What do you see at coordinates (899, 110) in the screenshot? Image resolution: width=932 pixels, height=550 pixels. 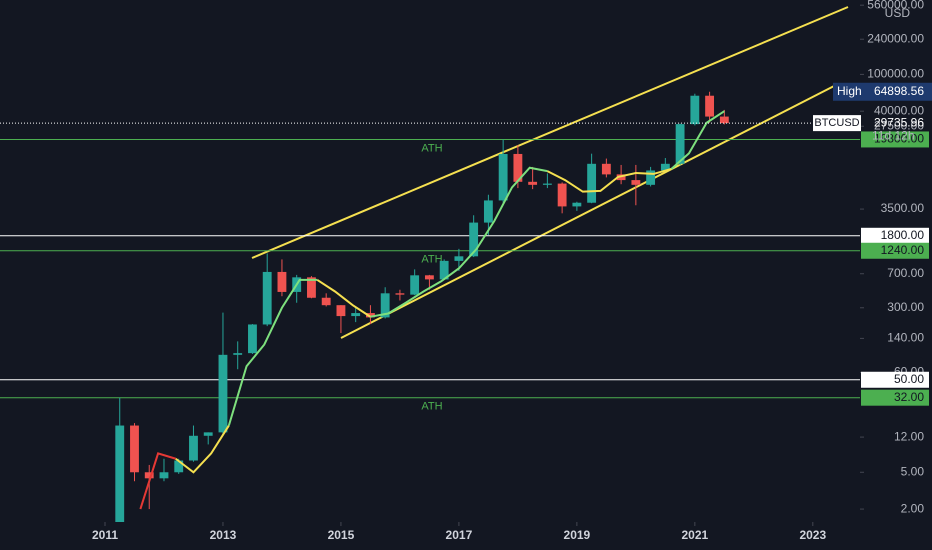 I see `y-tick-label: 40000.00` at bounding box center [899, 110].